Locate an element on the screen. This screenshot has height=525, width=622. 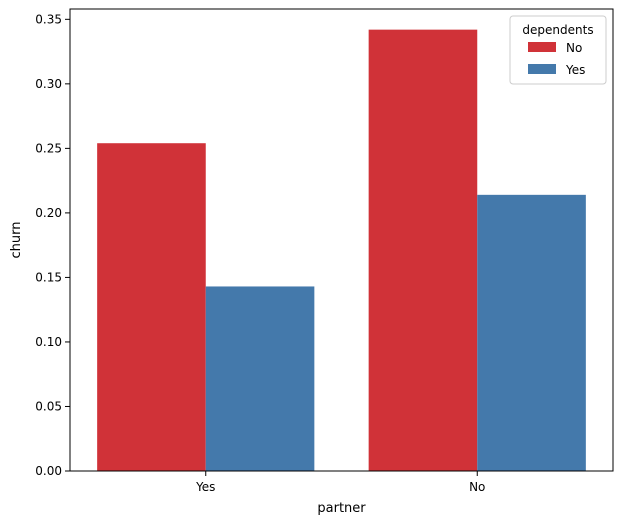
bar-no-yes is located at coordinates (151, 307).